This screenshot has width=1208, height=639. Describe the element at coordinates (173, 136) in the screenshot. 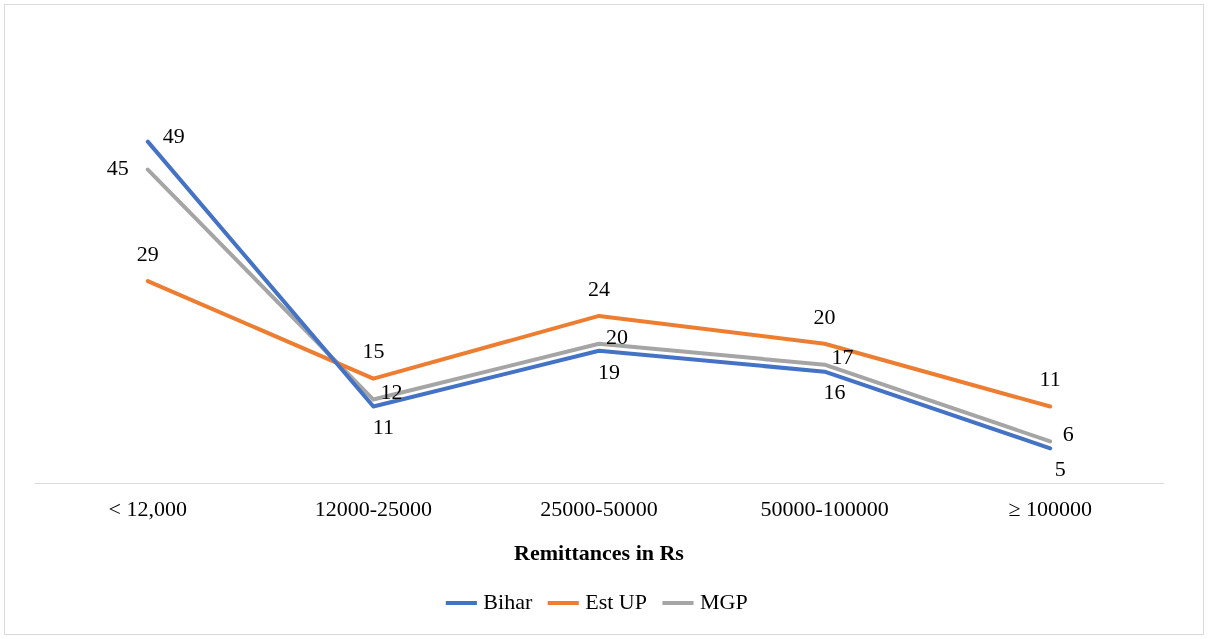

I see `data-label: 49` at that location.